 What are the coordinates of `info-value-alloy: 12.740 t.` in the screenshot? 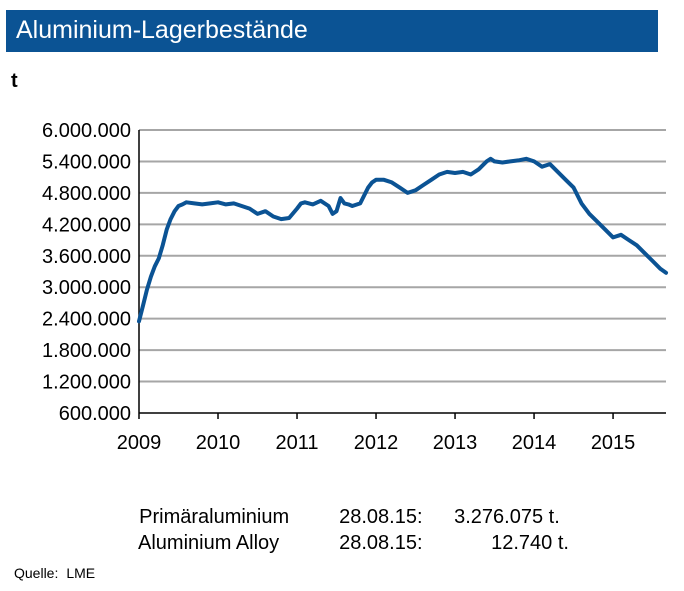 It's located at (524, 532).